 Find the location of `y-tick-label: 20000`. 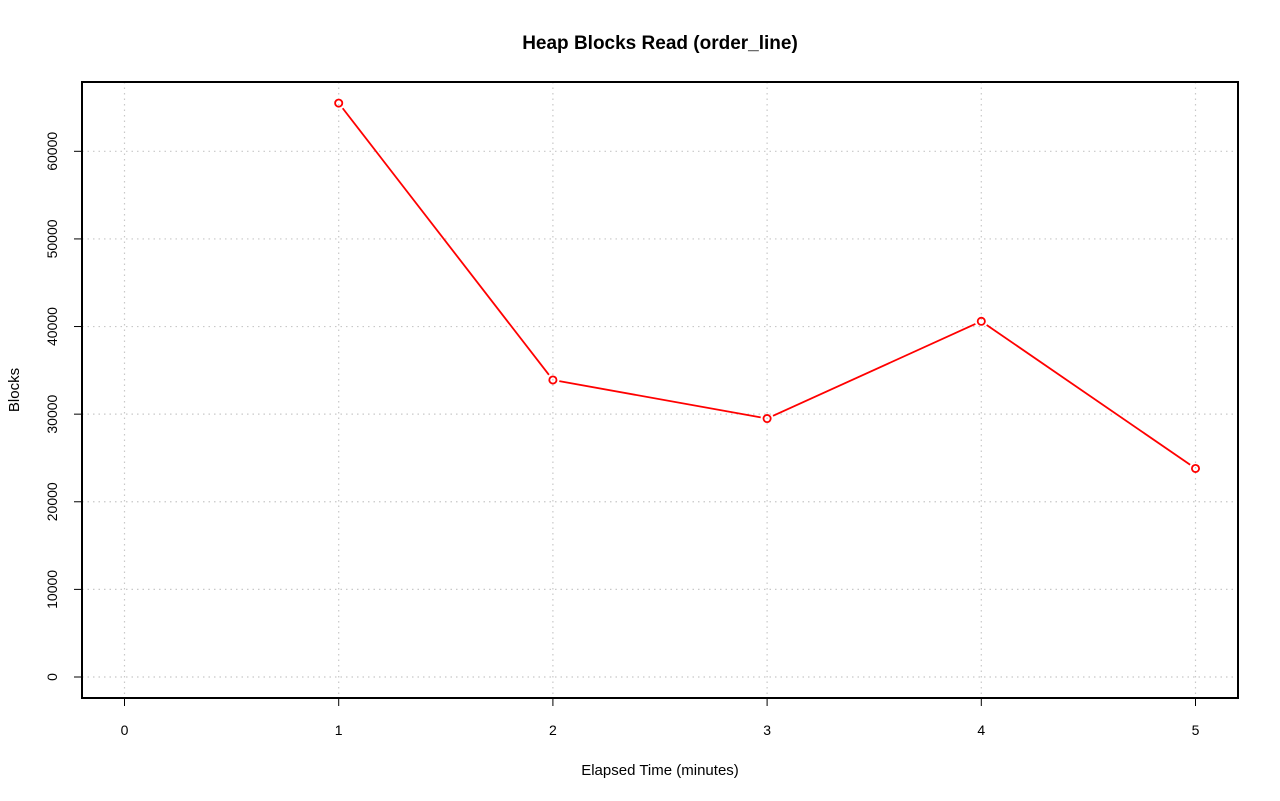

y-tick-label: 20000 is located at coordinates (52, 501).